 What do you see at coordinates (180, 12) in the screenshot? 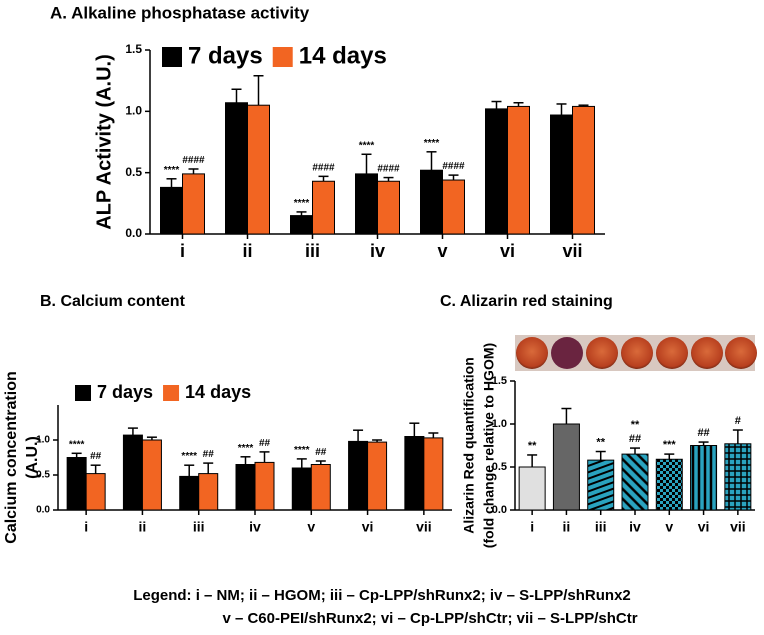
I see `chart-title: A. Alkaline phosphatase activity` at bounding box center [180, 12].